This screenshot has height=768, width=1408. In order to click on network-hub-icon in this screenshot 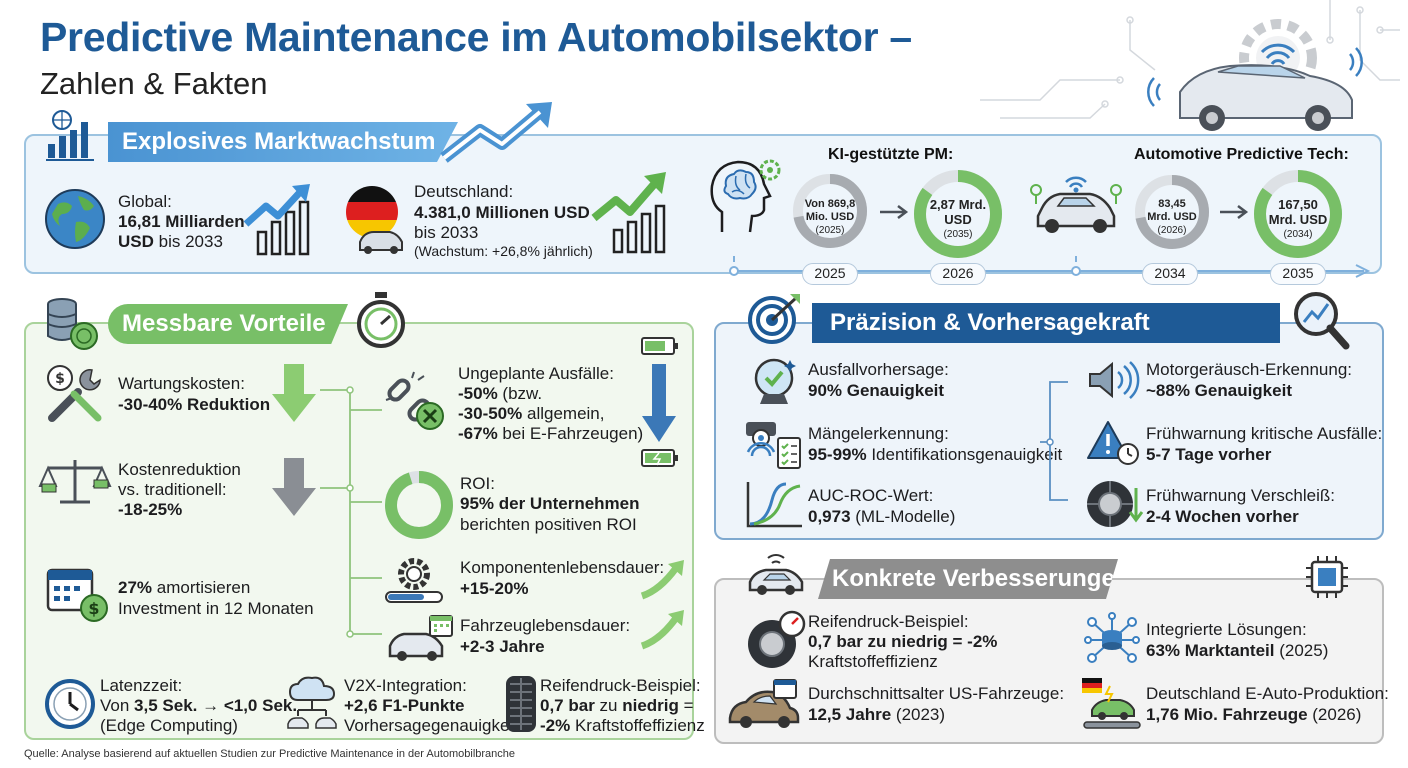, I will do `click(1112, 637)`.